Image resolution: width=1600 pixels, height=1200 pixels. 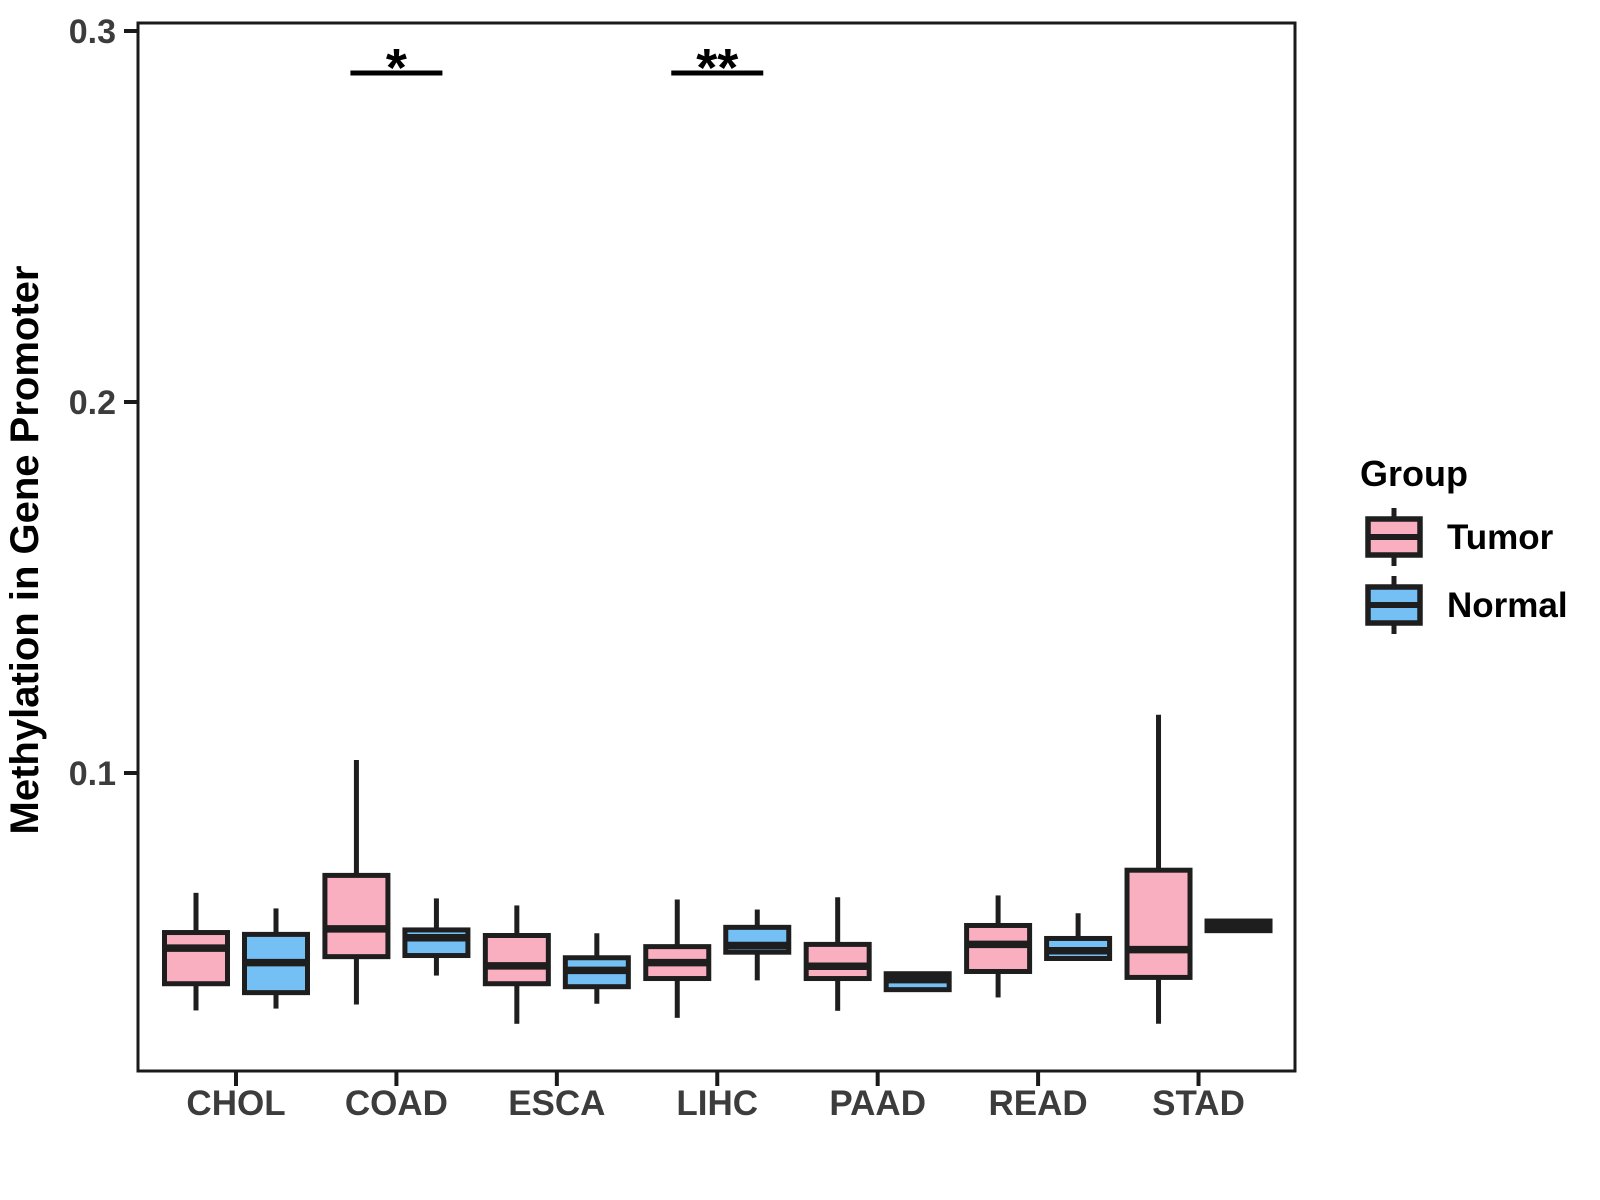 I want to click on box-Tumor-READ, so click(x=998, y=948).